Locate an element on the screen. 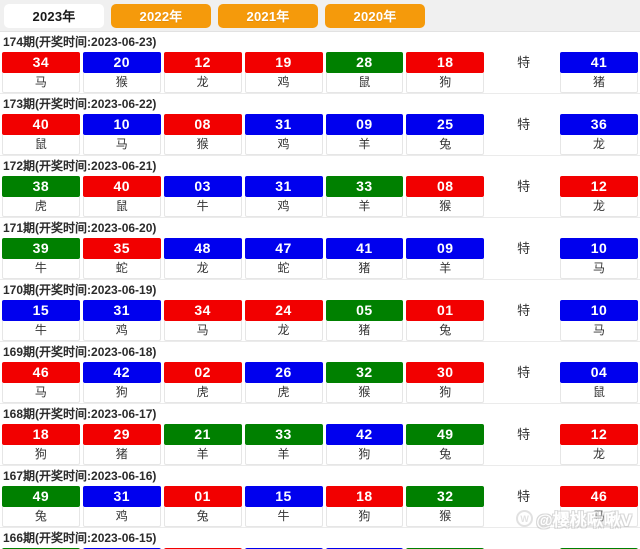  ball-number: 08 is located at coordinates (202, 124).